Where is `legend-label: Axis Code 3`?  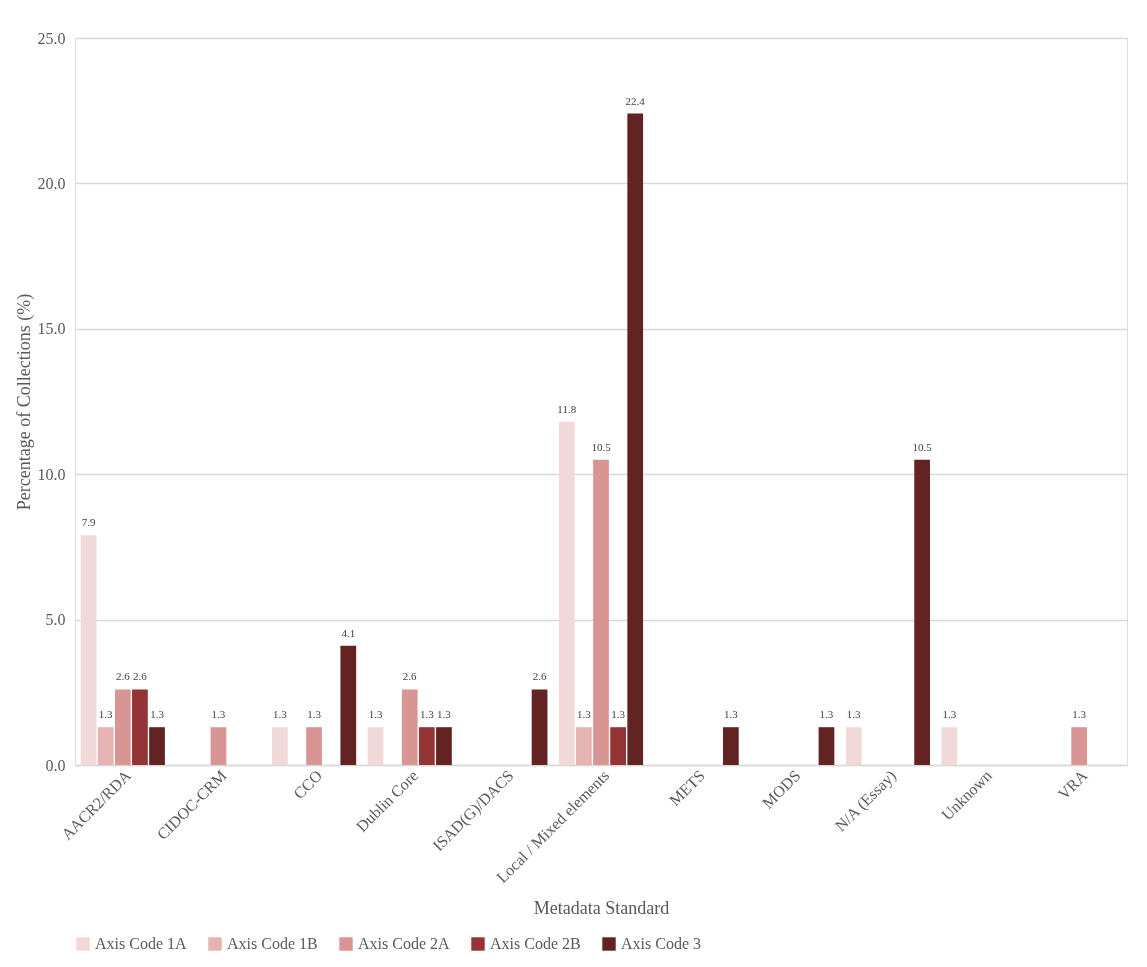
legend-label: Axis Code 3 is located at coordinates (661, 943).